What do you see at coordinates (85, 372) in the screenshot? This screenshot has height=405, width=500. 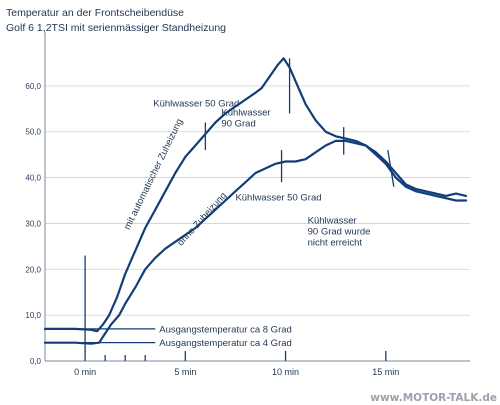 I see `x-tick-label: 0 min` at bounding box center [85, 372].